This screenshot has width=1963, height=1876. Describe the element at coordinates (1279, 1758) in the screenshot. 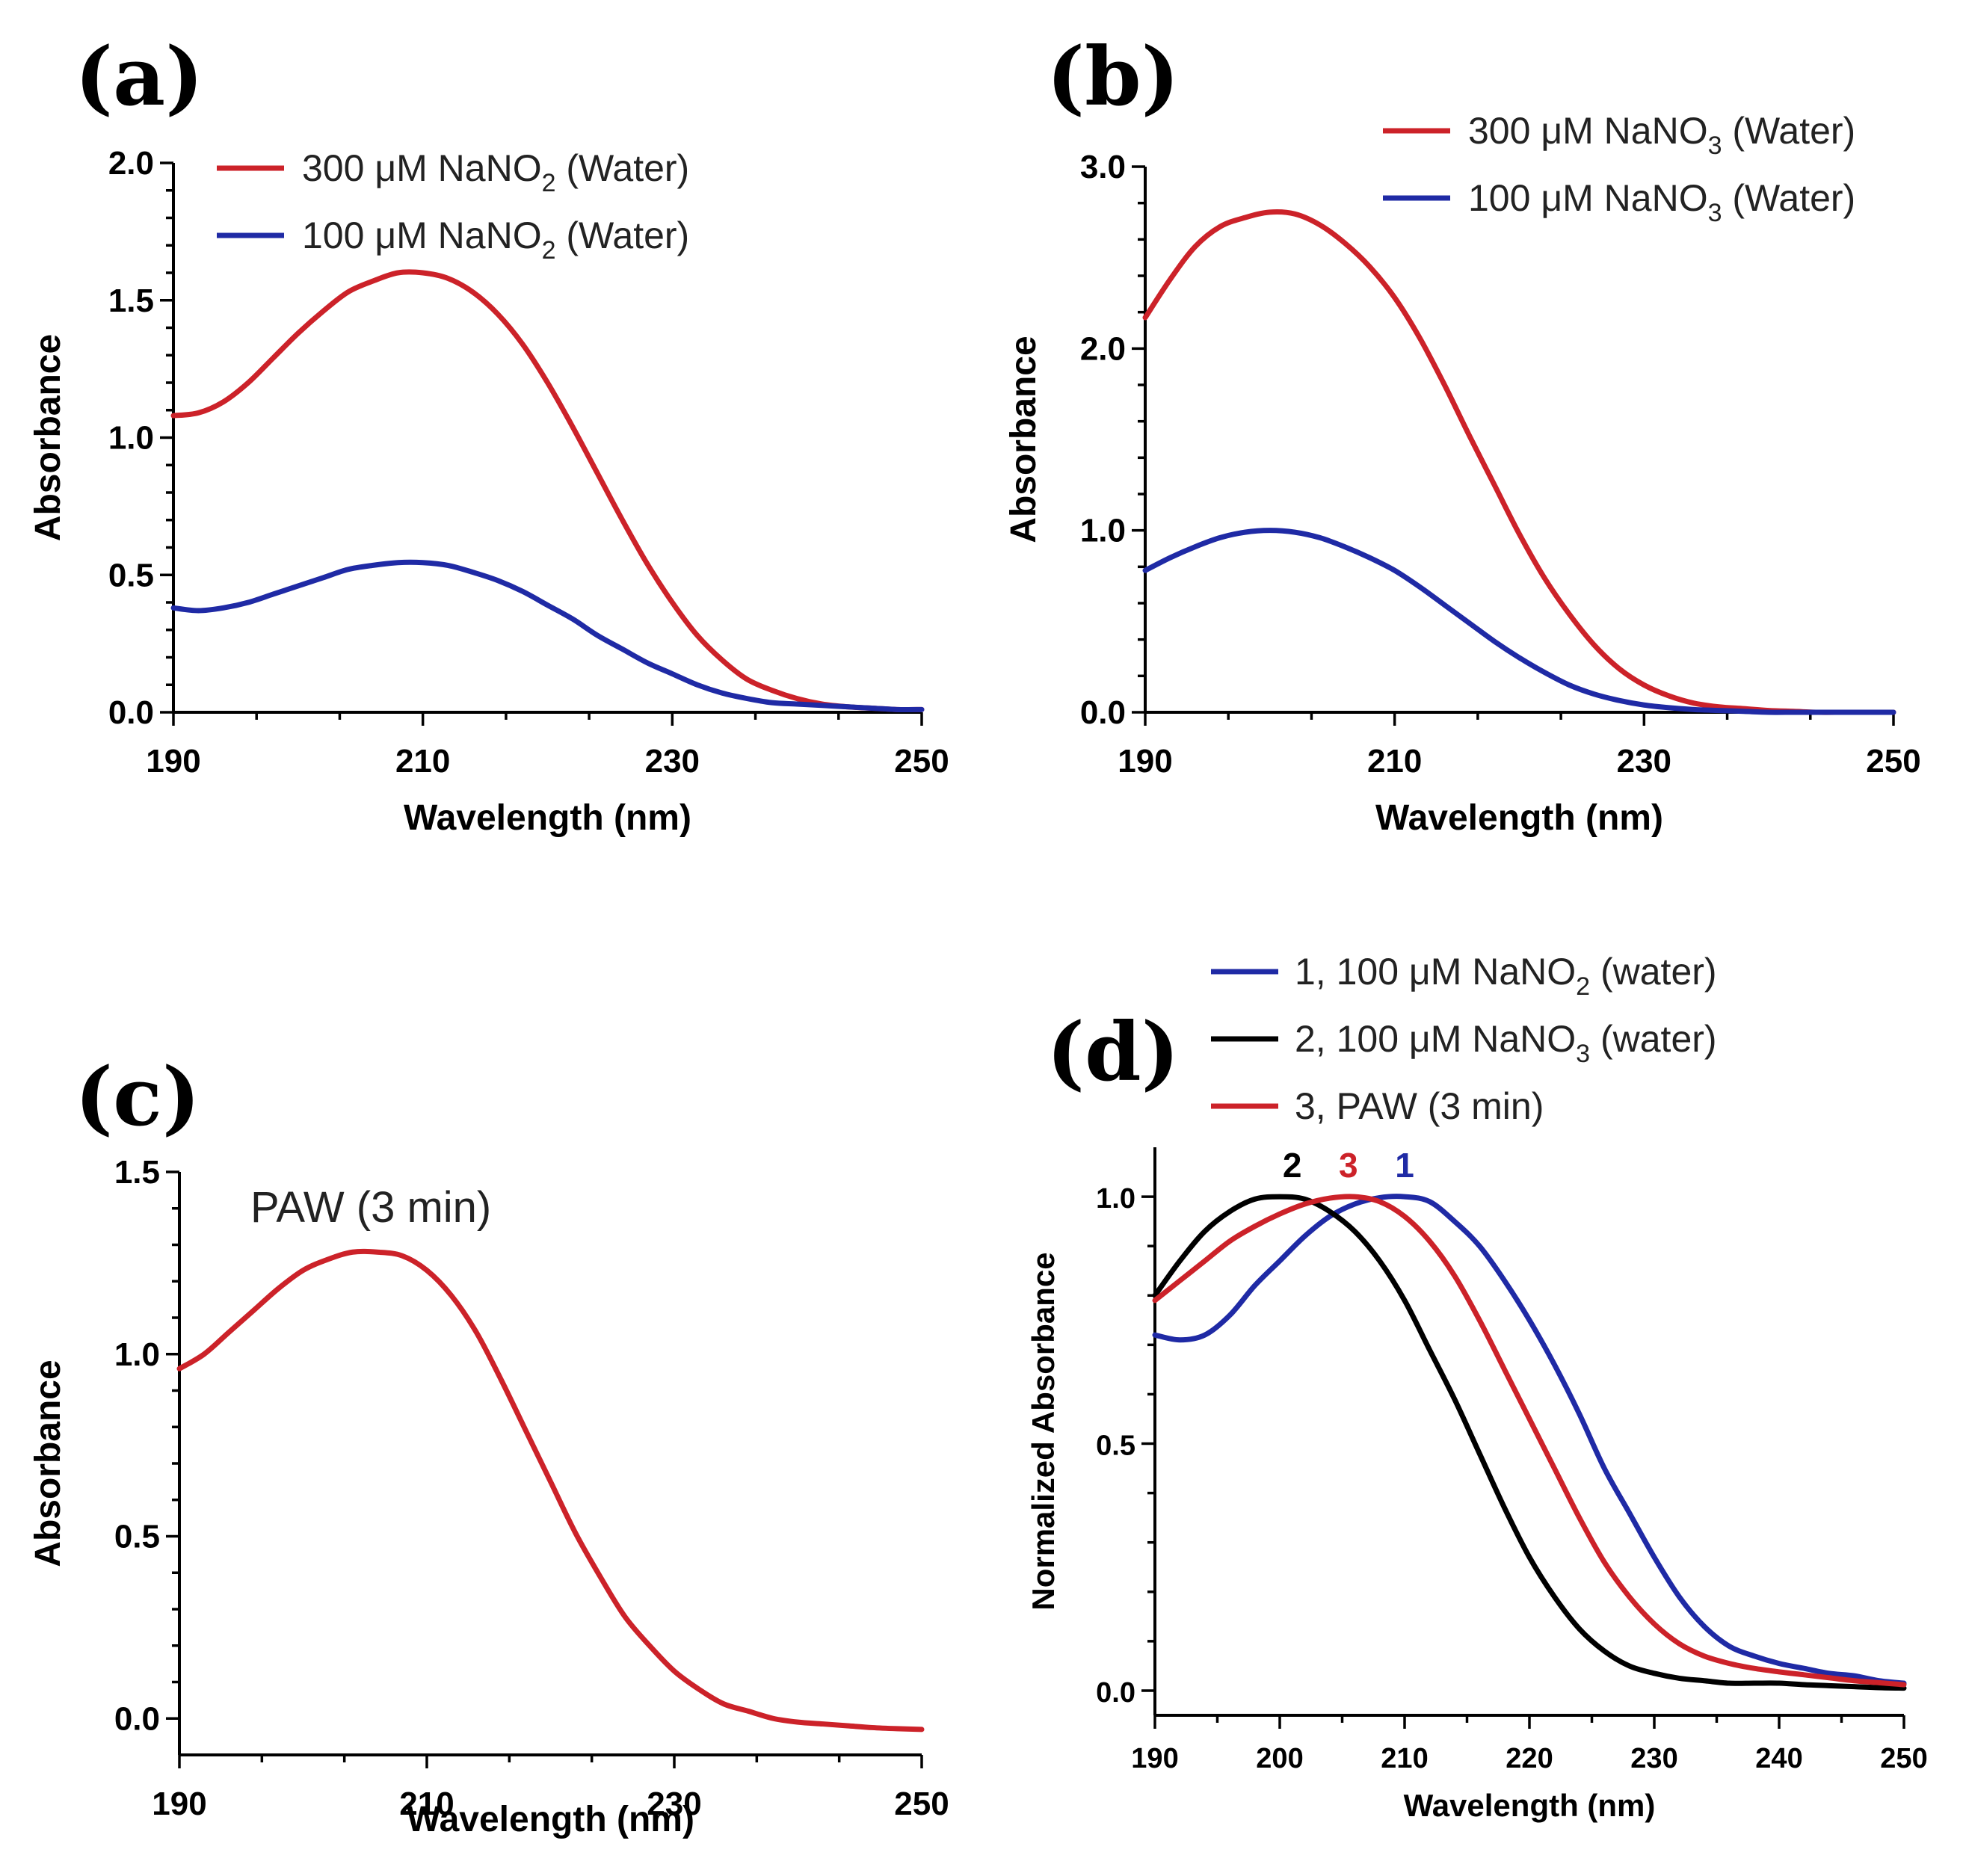

I see `x-tick-label: 200` at that location.